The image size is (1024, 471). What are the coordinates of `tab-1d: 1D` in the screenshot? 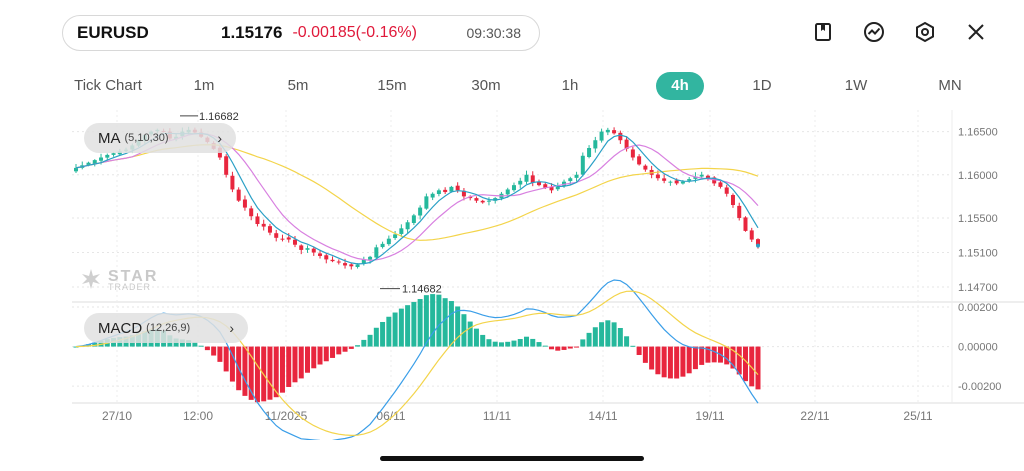 It's located at (762, 85).